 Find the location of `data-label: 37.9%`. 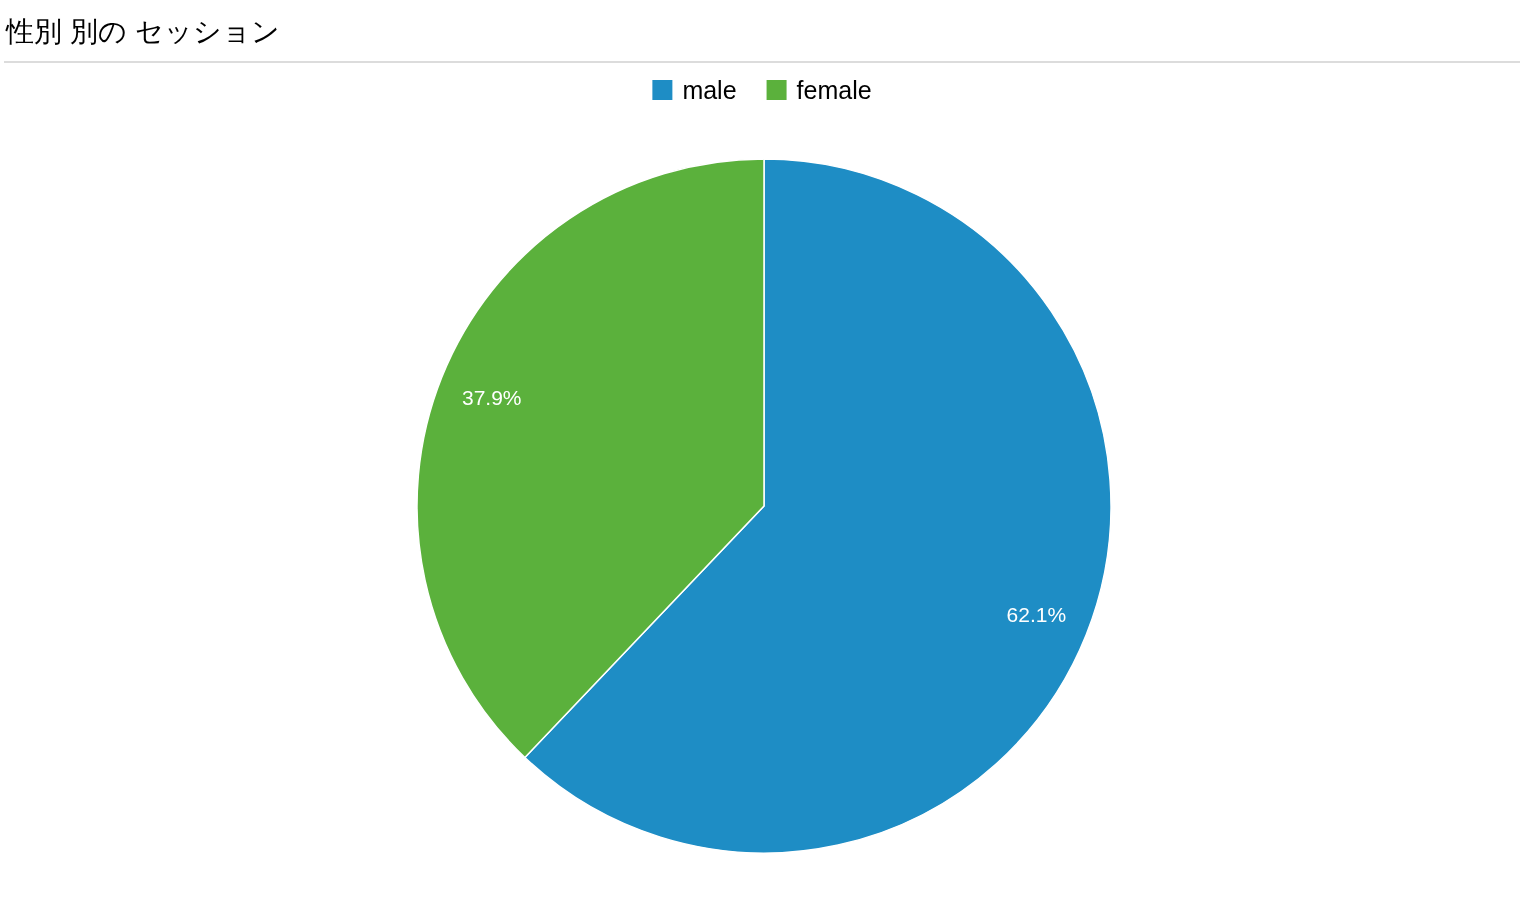

data-label: 37.9% is located at coordinates (491, 397).